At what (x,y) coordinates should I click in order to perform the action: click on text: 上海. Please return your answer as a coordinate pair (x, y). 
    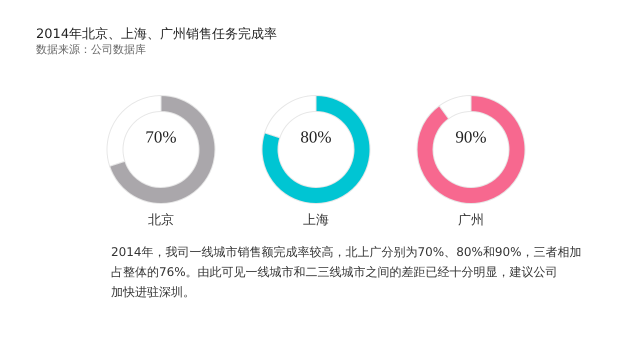
    Looking at the image, I should click on (316, 220).